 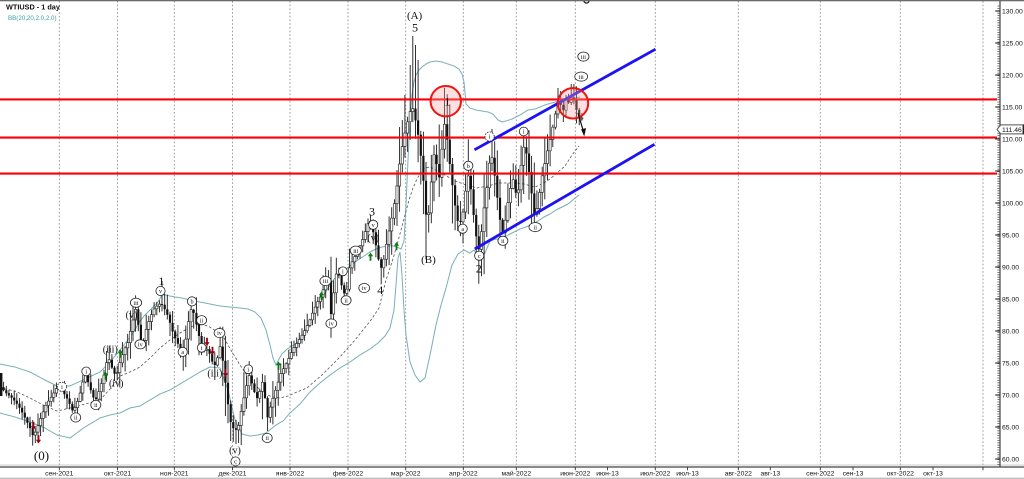 I want to click on svg-text: 65.00, so click(x=1010, y=428).